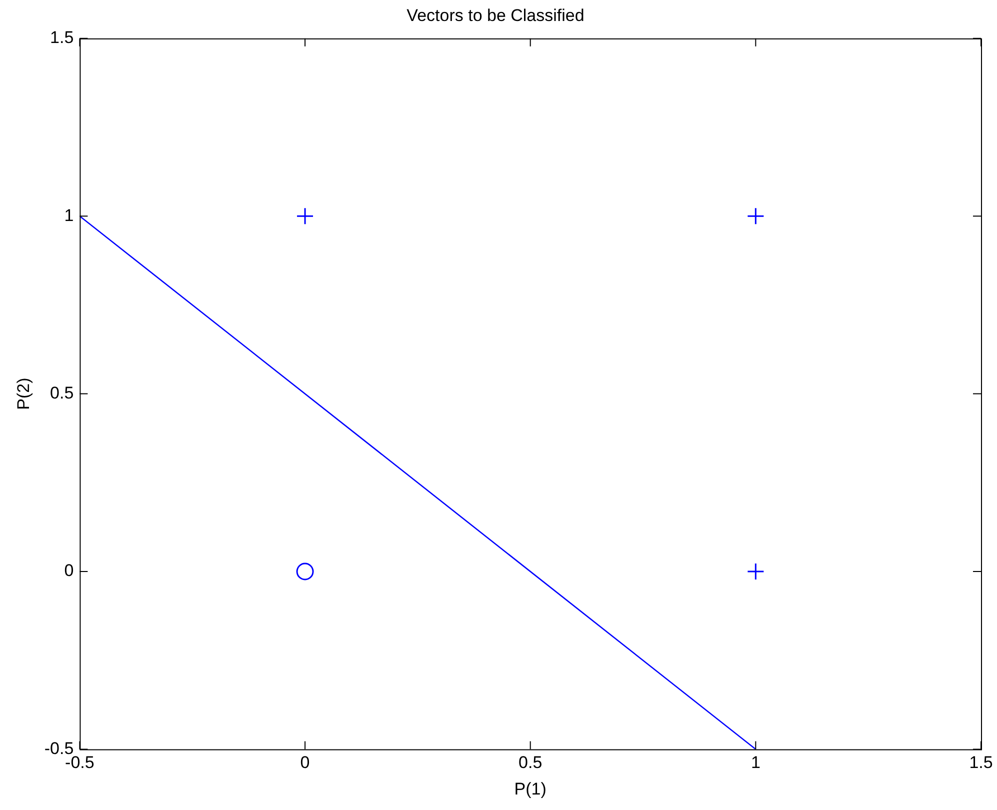  I want to click on chart-title: Vectors to be Classified, so click(495, 15).